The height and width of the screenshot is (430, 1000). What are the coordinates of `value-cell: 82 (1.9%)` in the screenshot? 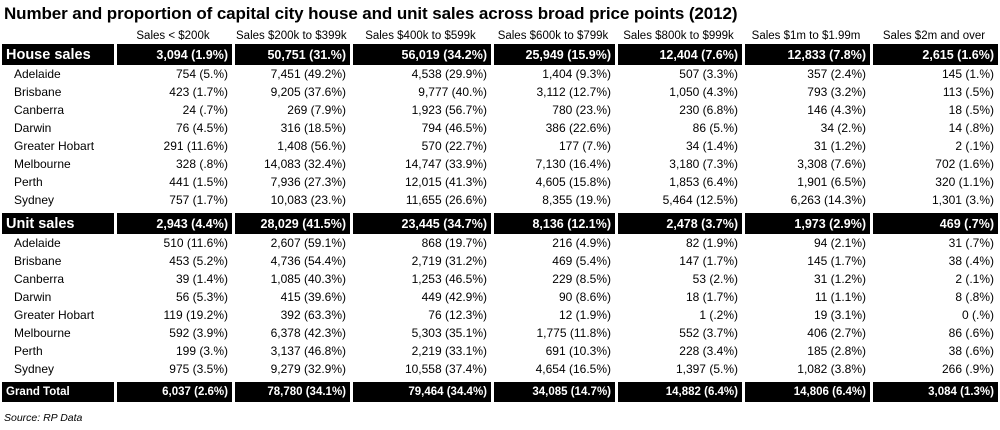 It's located at (711, 243).